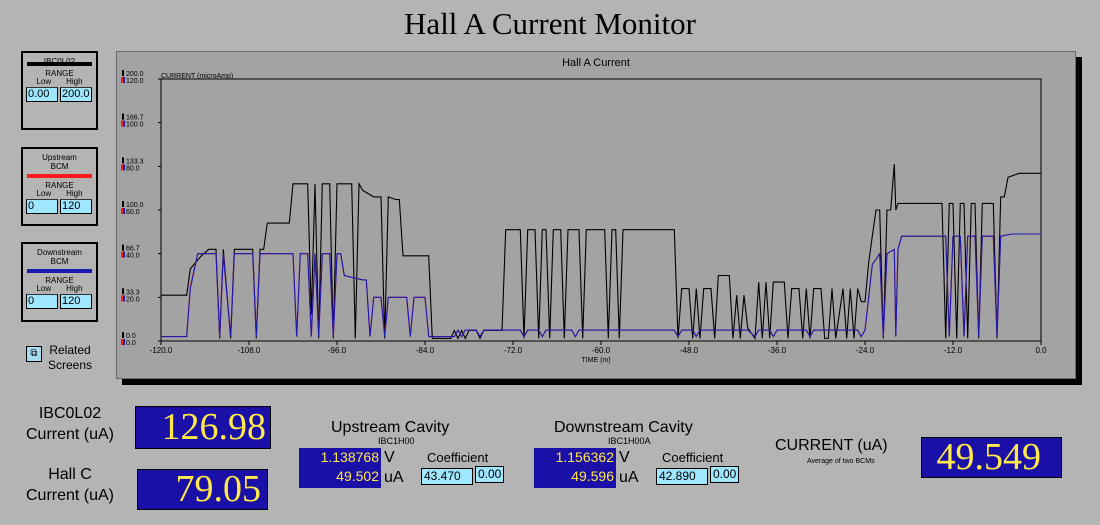 The width and height of the screenshot is (1100, 525). Describe the element at coordinates (991, 457) in the screenshot. I see `average-current-value: 49.549` at that location.